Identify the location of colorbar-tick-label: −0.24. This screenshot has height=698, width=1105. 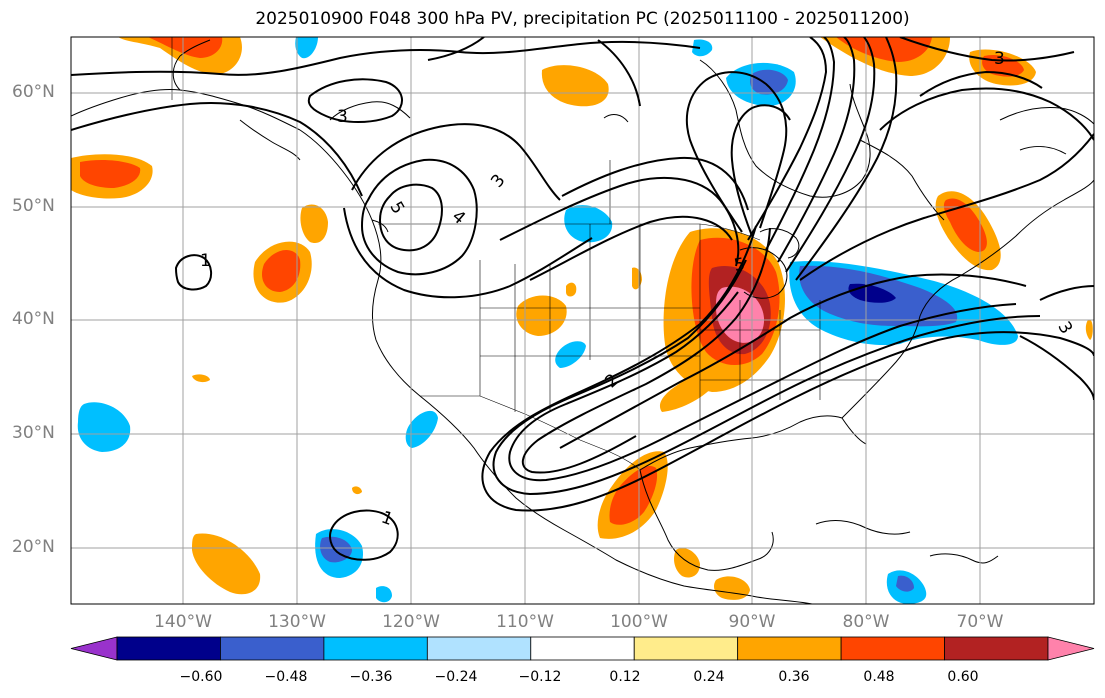
(456, 677).